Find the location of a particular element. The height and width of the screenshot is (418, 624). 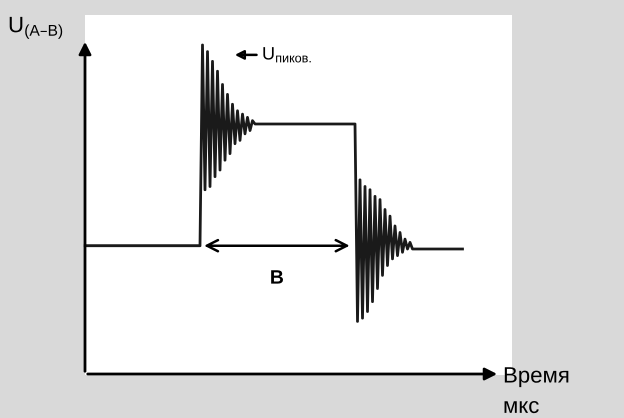

annotation: U$_{пиков.}$ is located at coordinates (287, 54).